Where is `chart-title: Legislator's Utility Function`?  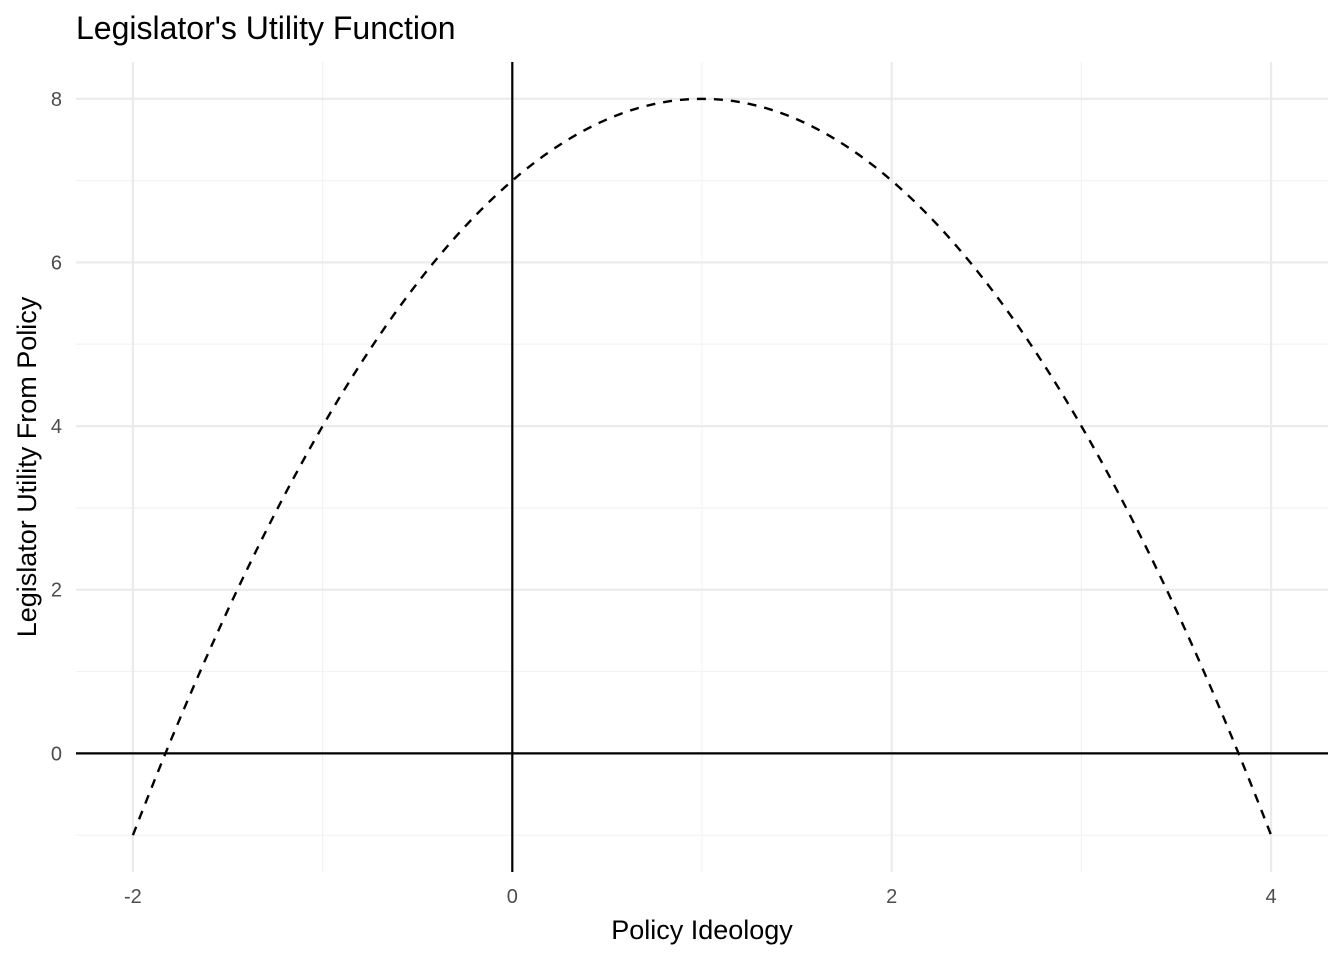
chart-title: Legislator's Utility Function is located at coordinates (266, 28).